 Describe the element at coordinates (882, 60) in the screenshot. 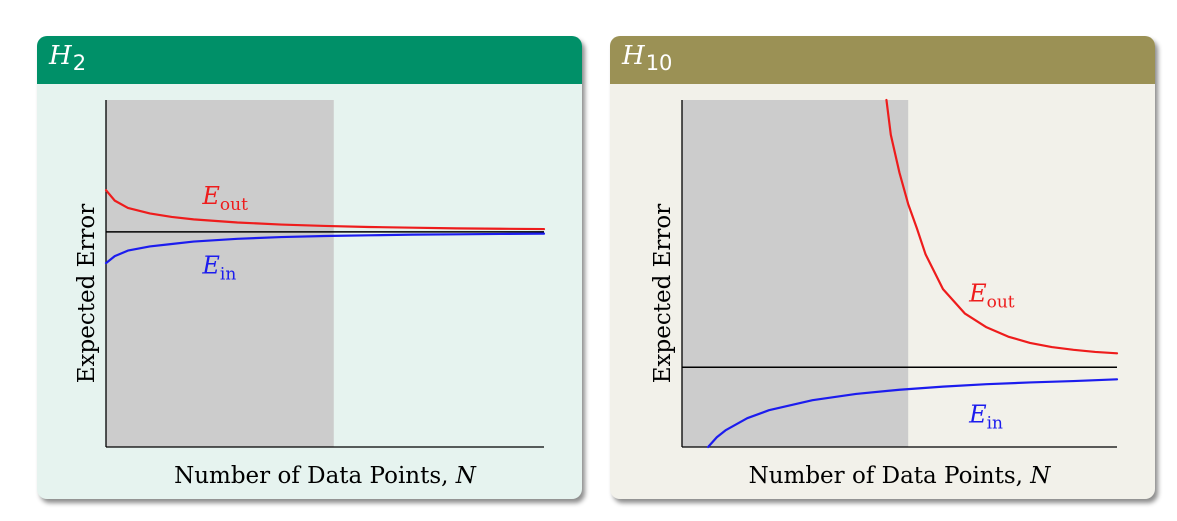

I see `panel-header: H10` at that location.